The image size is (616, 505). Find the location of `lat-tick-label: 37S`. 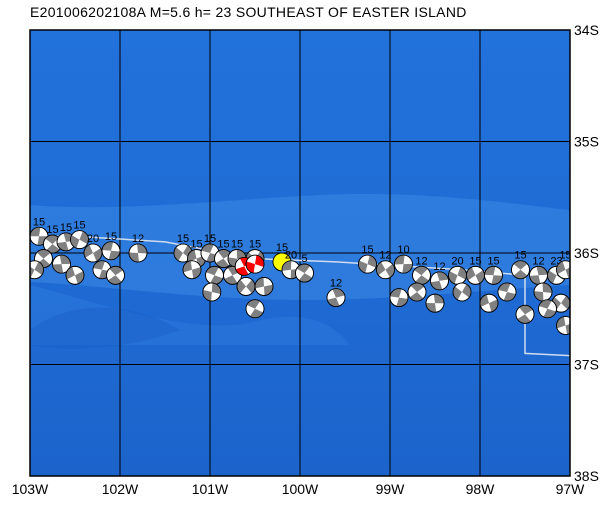

lat-tick-label: 37S is located at coordinates (586, 365).